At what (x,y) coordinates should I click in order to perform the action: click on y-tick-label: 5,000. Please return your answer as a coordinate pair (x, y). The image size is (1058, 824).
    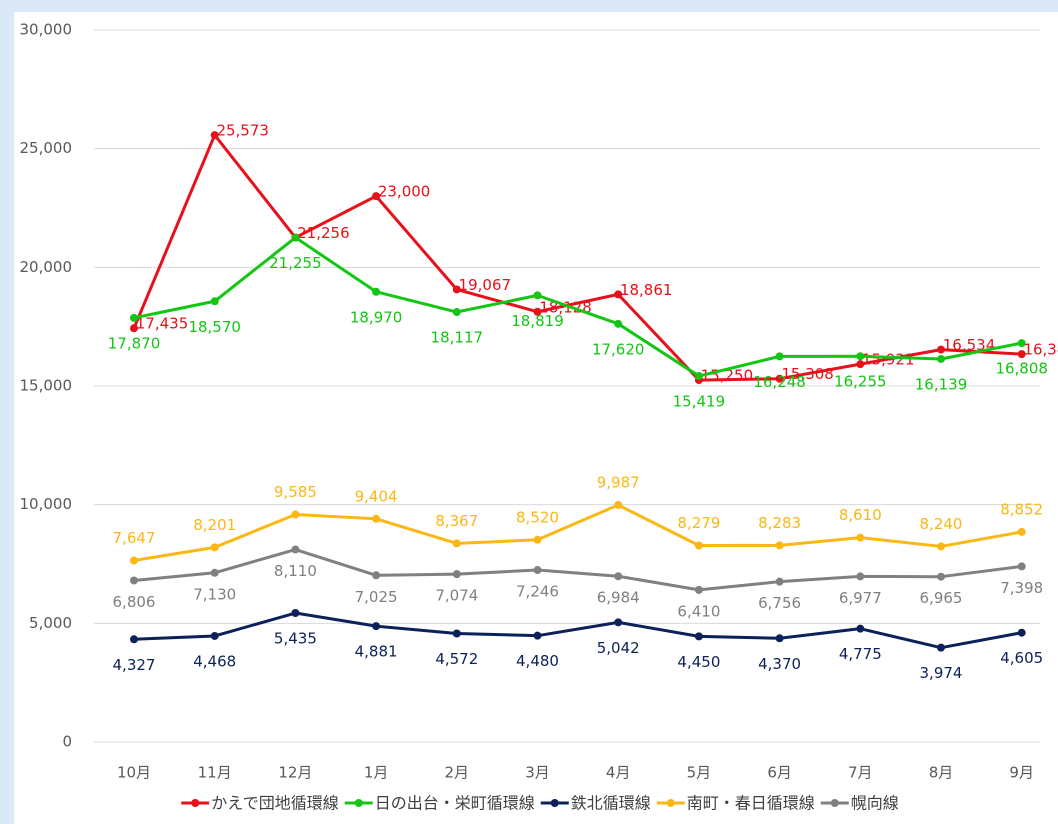
    Looking at the image, I should click on (50, 623).